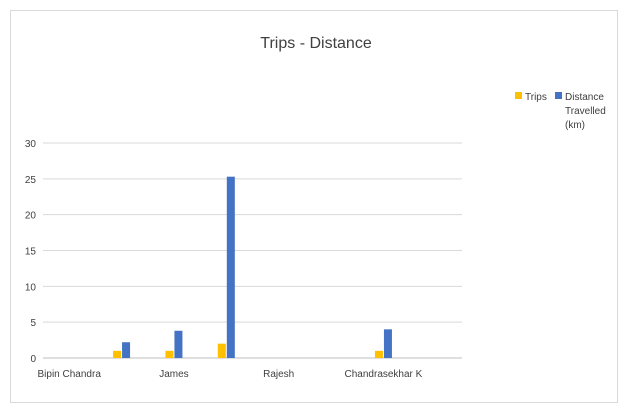 The height and width of the screenshot is (413, 630). I want to click on y-tick-label: 20, so click(31, 216).